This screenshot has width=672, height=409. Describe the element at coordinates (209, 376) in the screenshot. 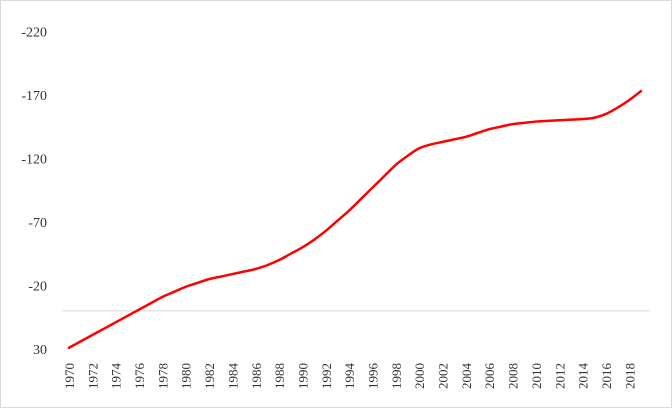

I see `x-tick-label: 1982` at that location.